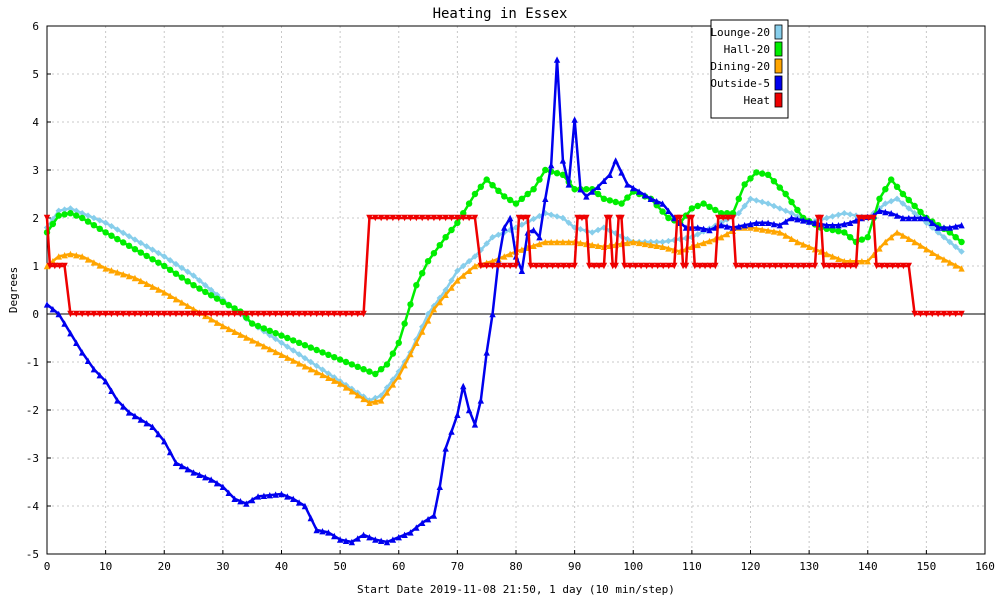 This screenshot has height=600, width=1000. I want to click on x-tick-label: 120, so click(751, 566).